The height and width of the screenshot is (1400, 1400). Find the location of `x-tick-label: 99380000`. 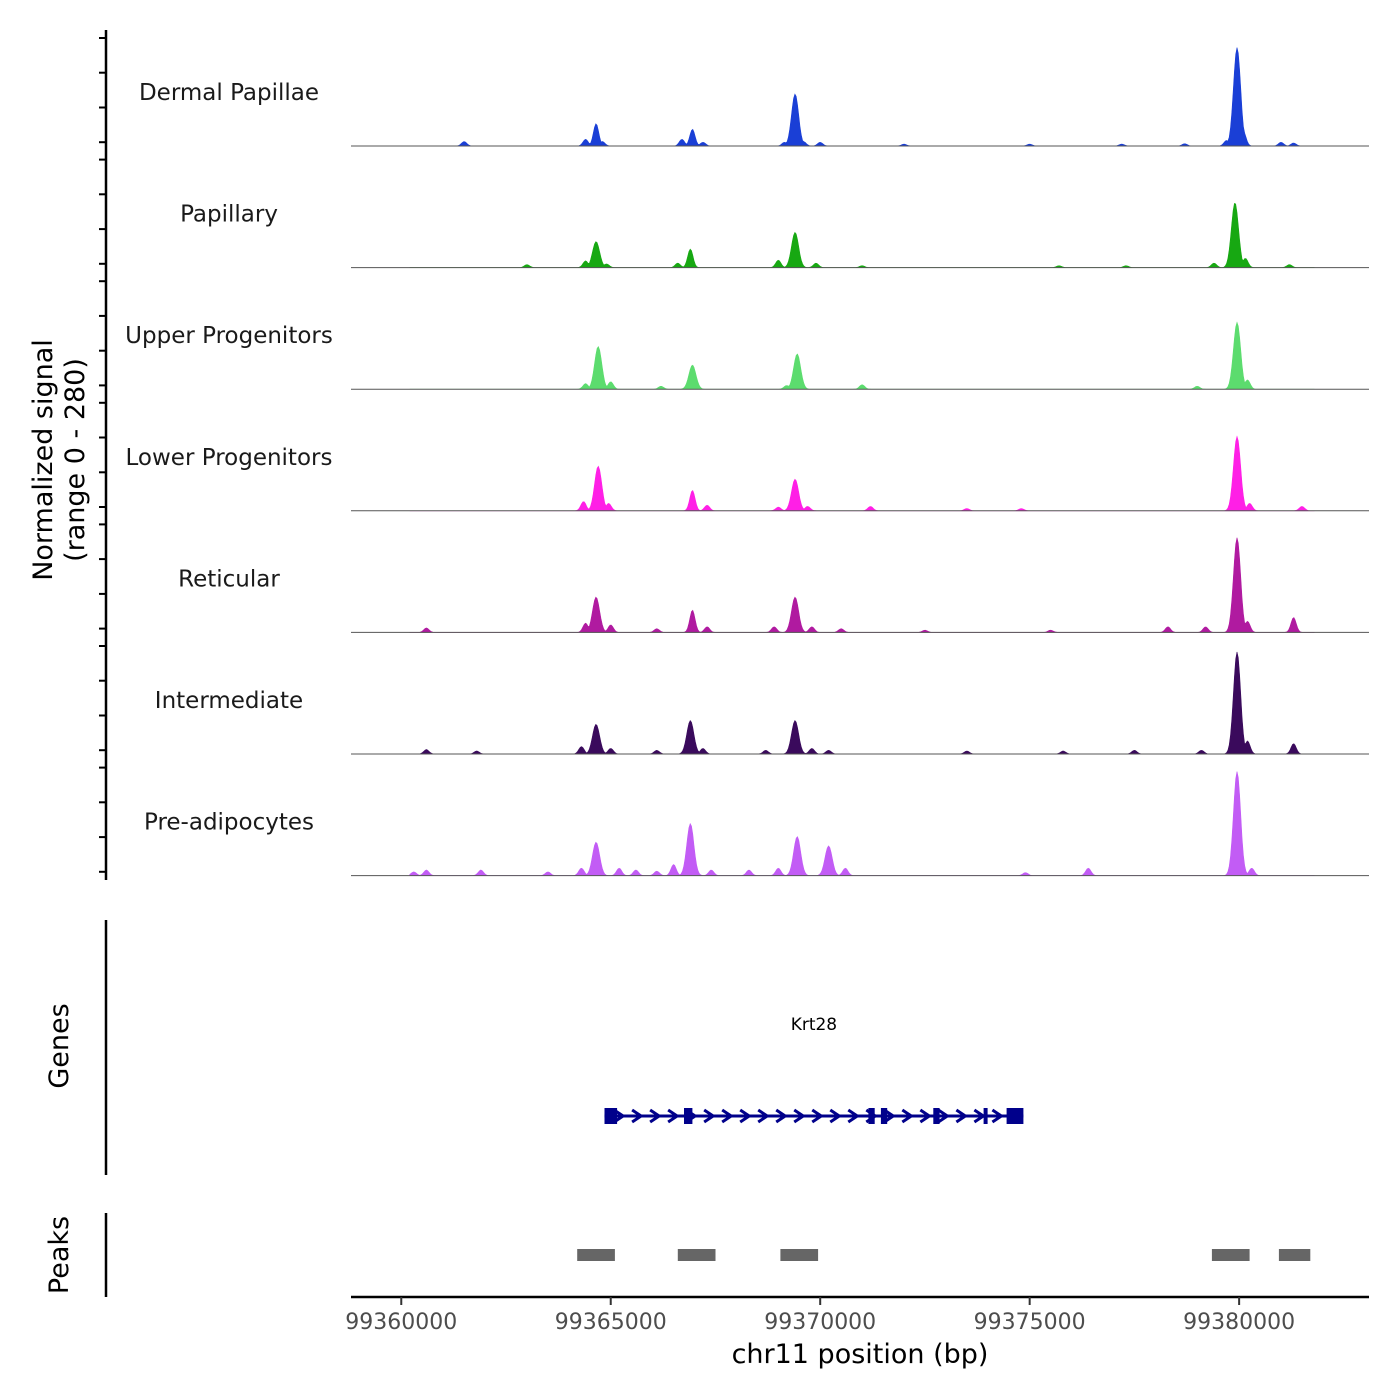

x-tick-label: 99380000 is located at coordinates (1239, 1322).